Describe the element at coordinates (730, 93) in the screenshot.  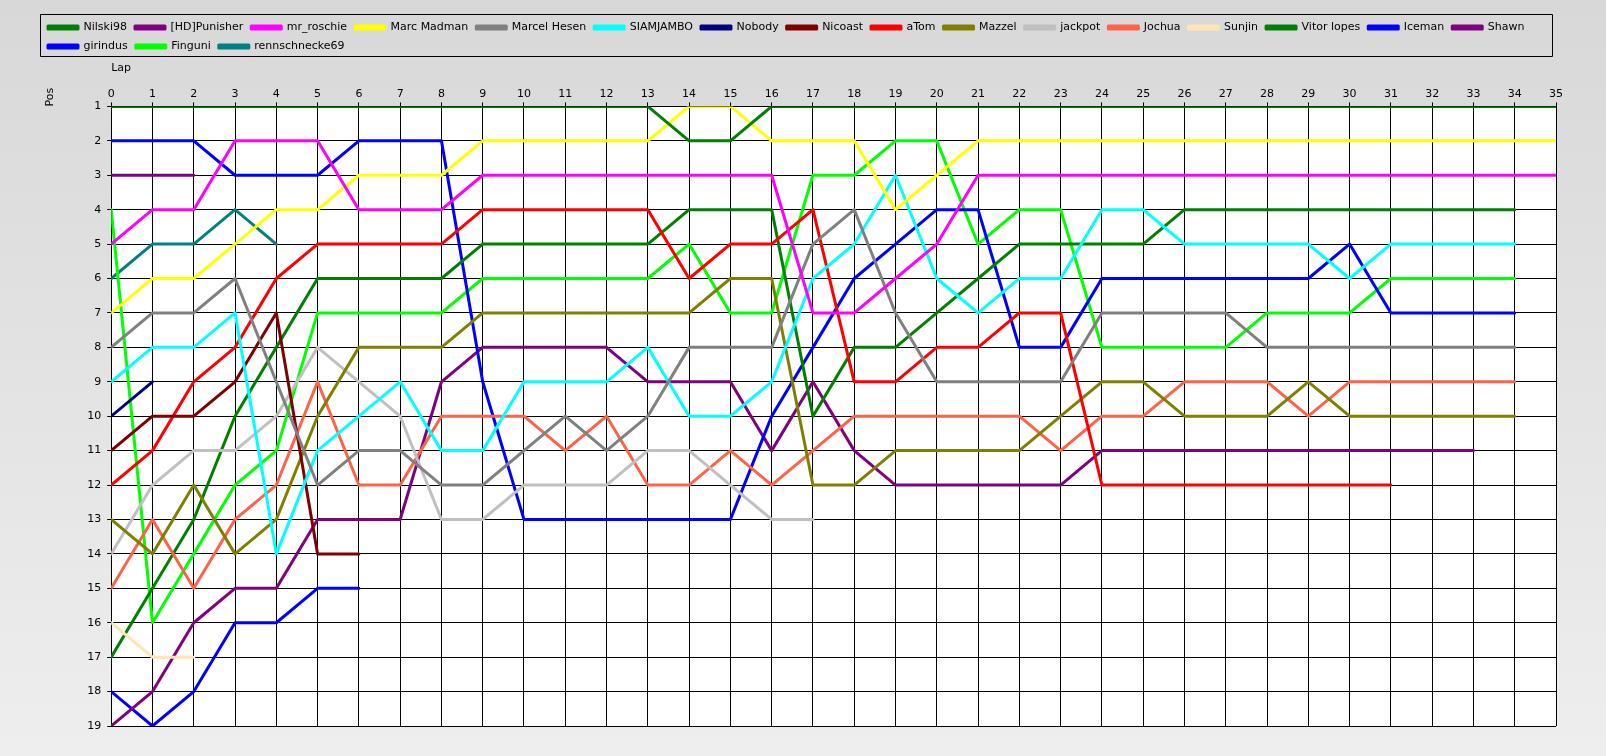
I see `x-tick-label: 15` at that location.